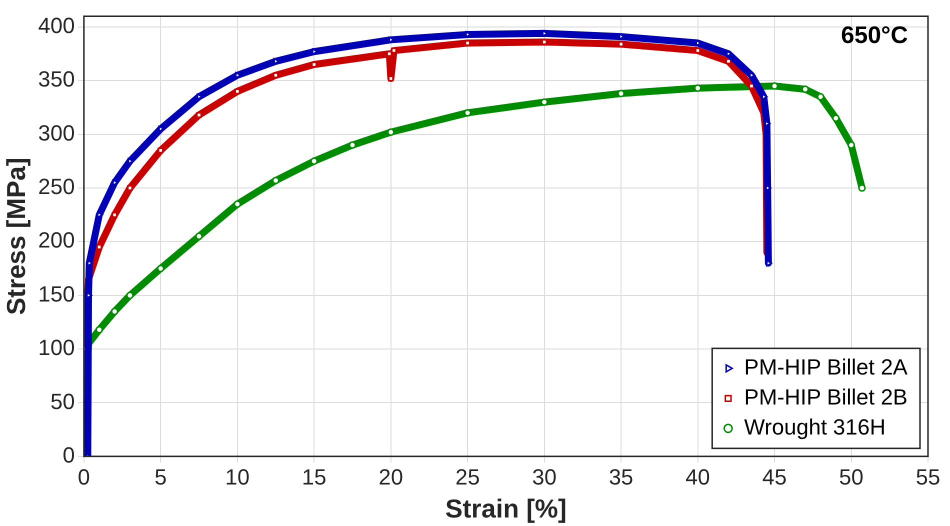 The image size is (950, 526). What do you see at coordinates (56, 25) in the screenshot?
I see `y-tick-label: 400` at bounding box center [56, 25].